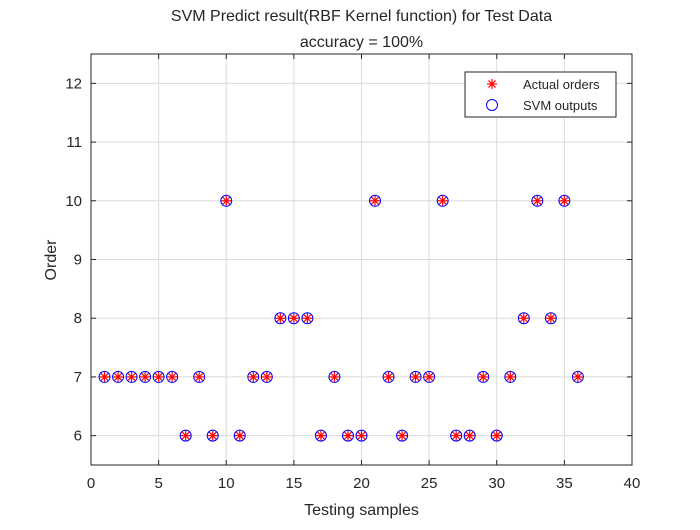 Image resolution: width=700 pixels, height=530 pixels. I want to click on x-tick-label: 35, so click(564, 483).